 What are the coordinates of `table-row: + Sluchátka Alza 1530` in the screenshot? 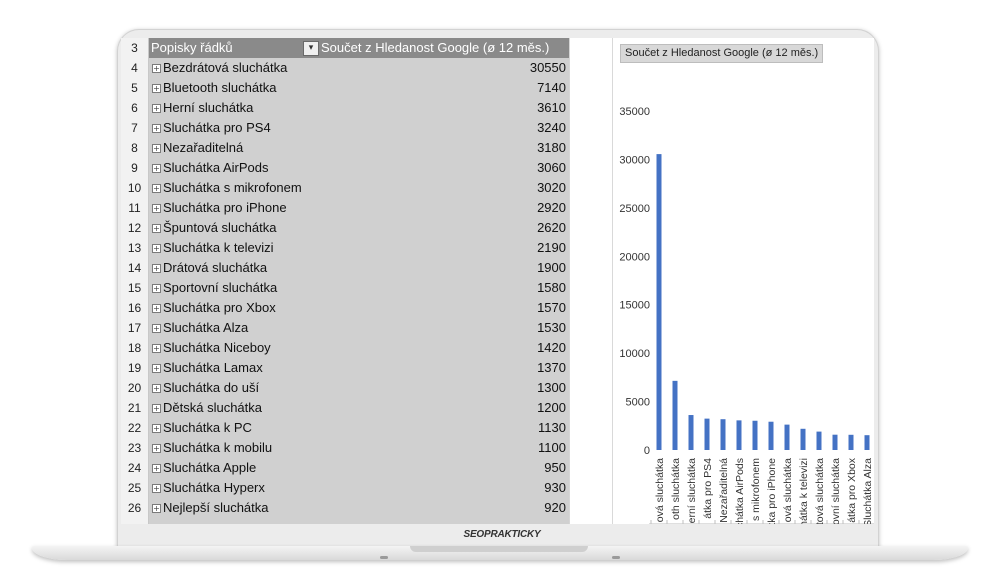 It's located at (359, 328).